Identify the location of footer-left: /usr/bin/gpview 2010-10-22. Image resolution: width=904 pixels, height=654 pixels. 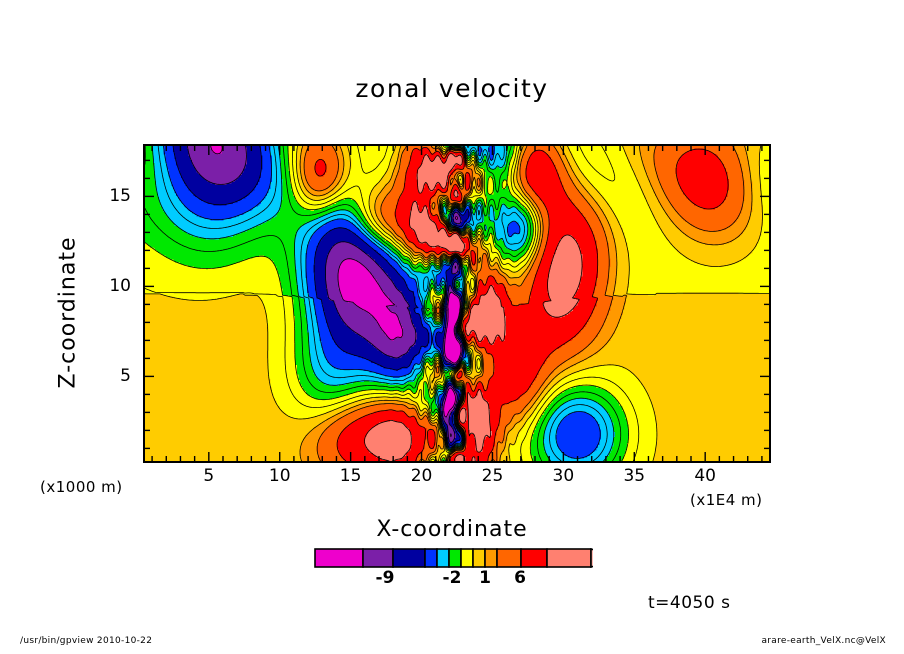
(86, 641).